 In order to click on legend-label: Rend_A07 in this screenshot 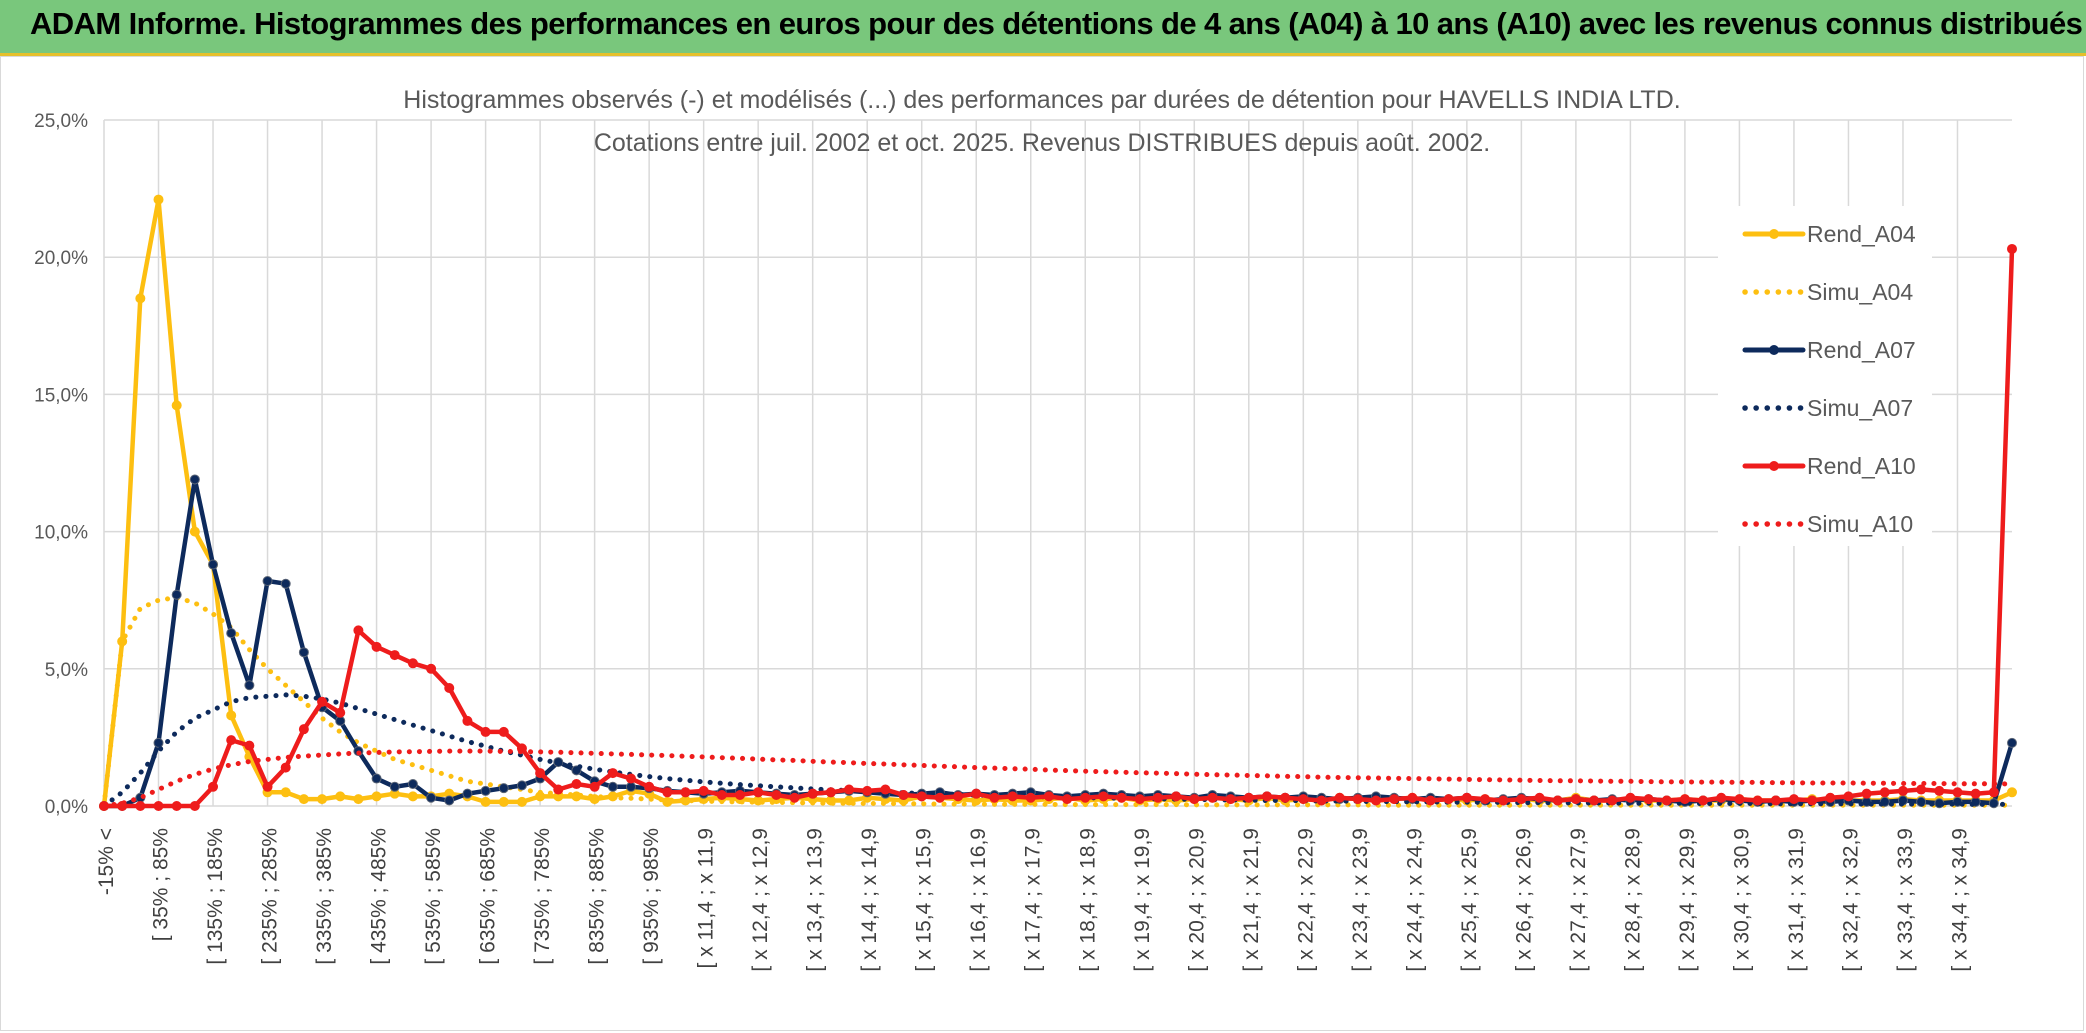, I will do `click(1861, 350)`.